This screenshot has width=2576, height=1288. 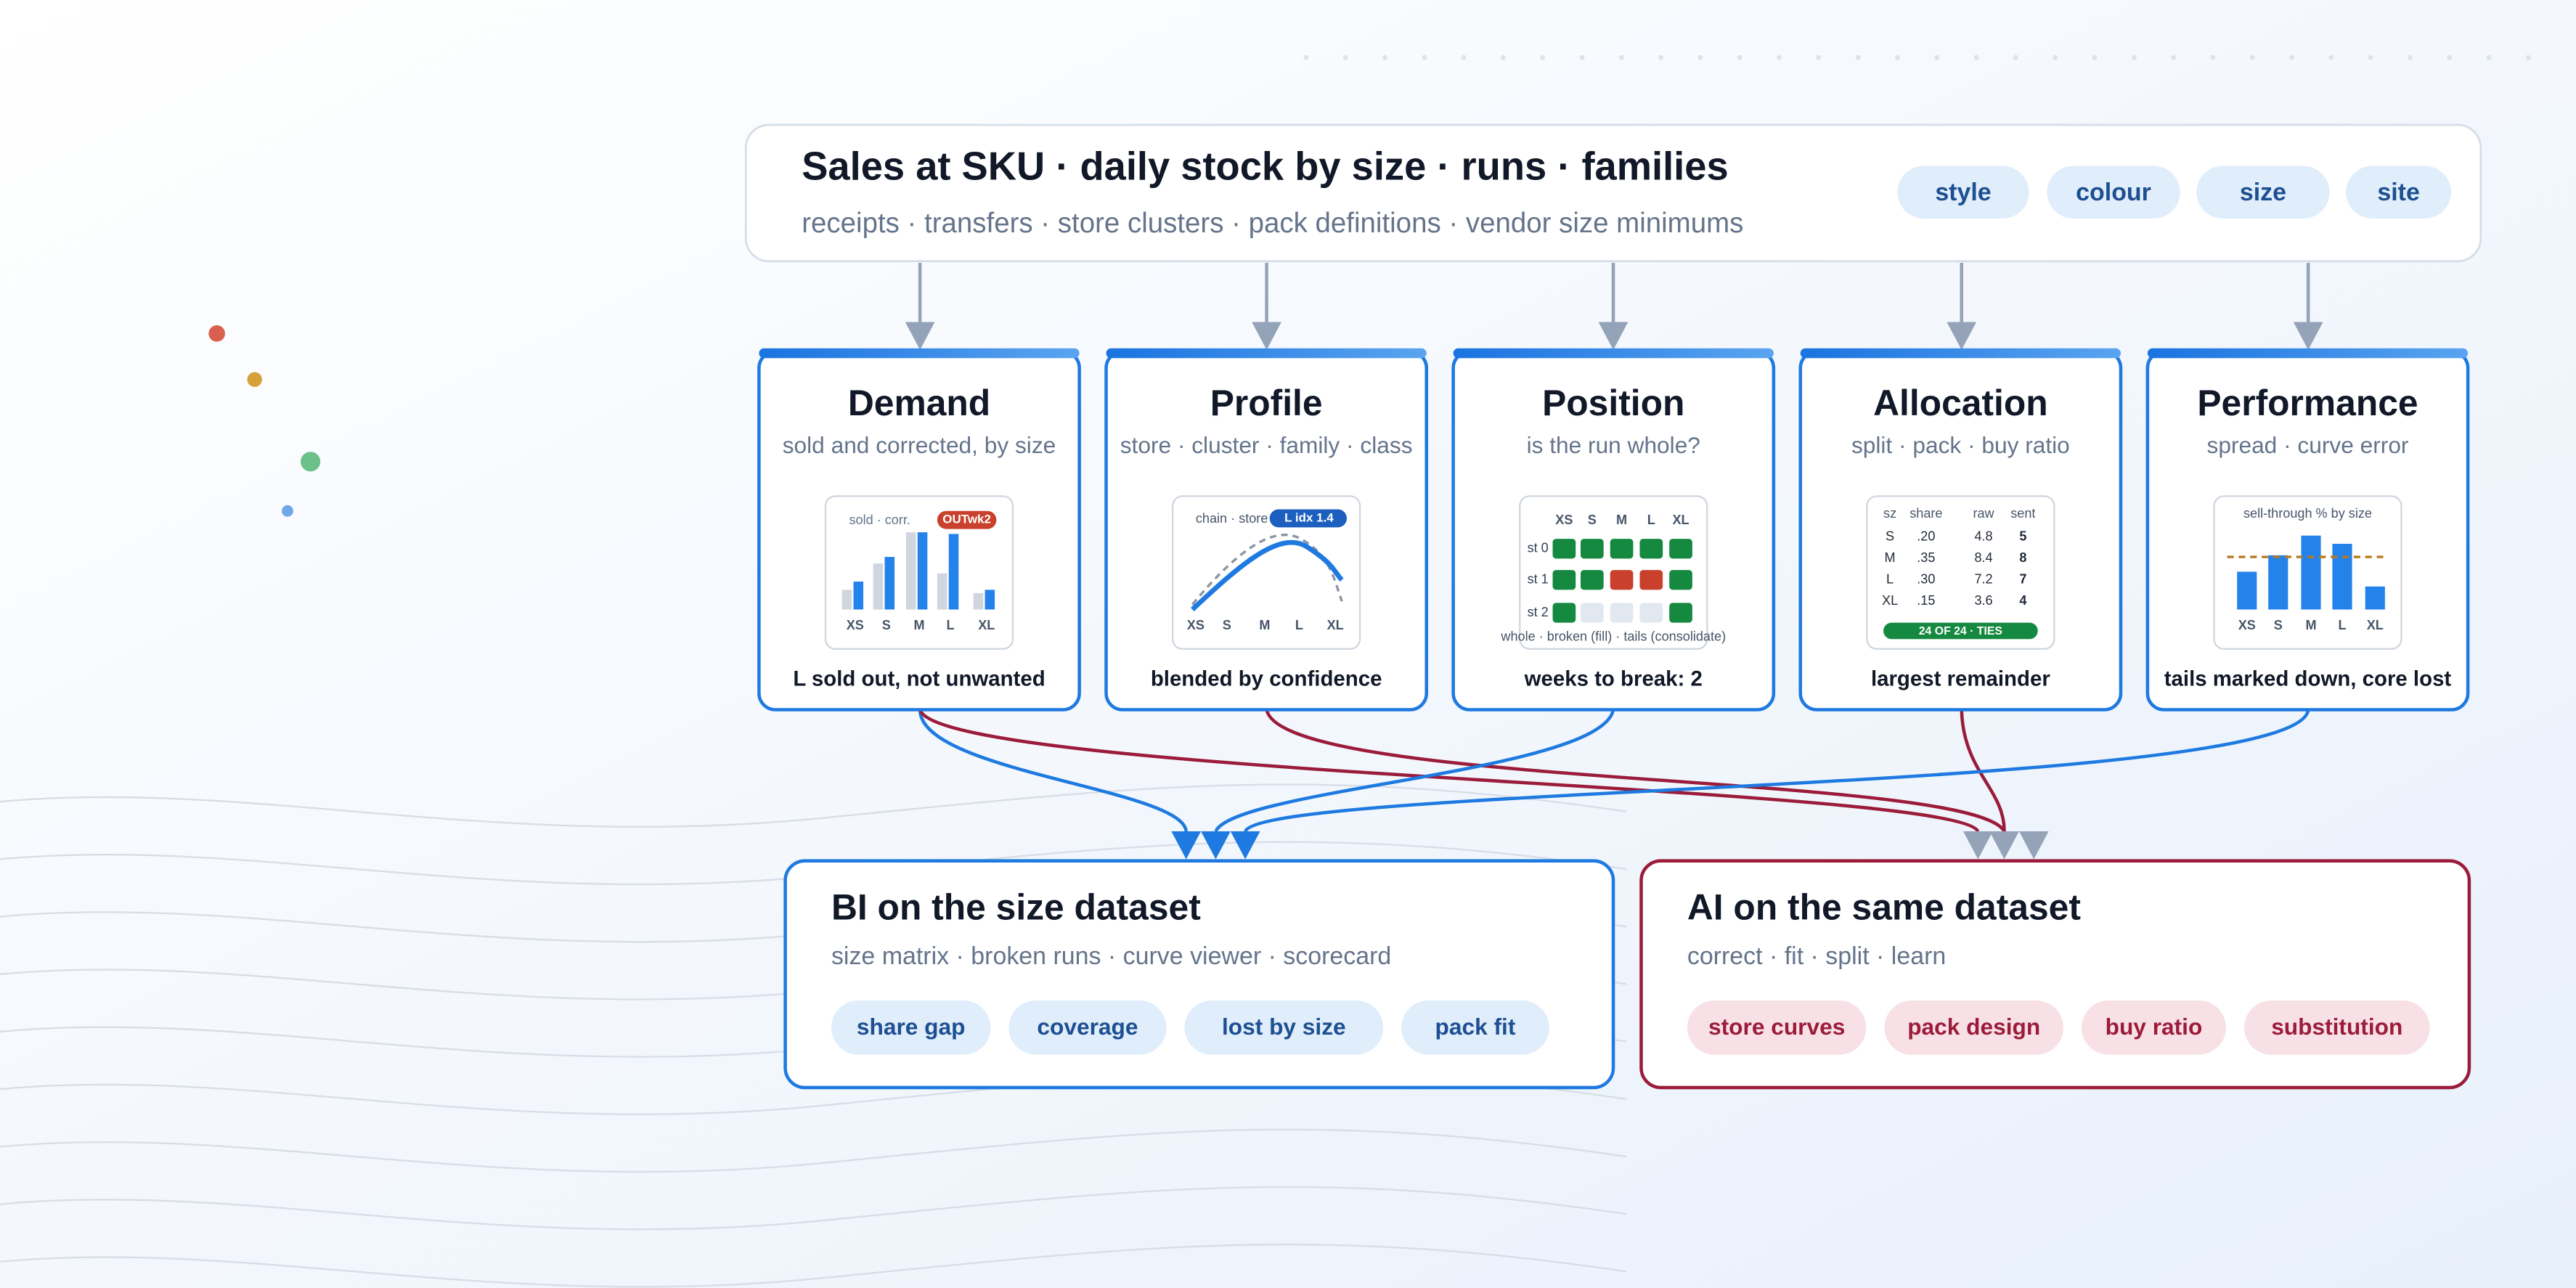 I want to click on tag-label: style, so click(x=1963, y=192).